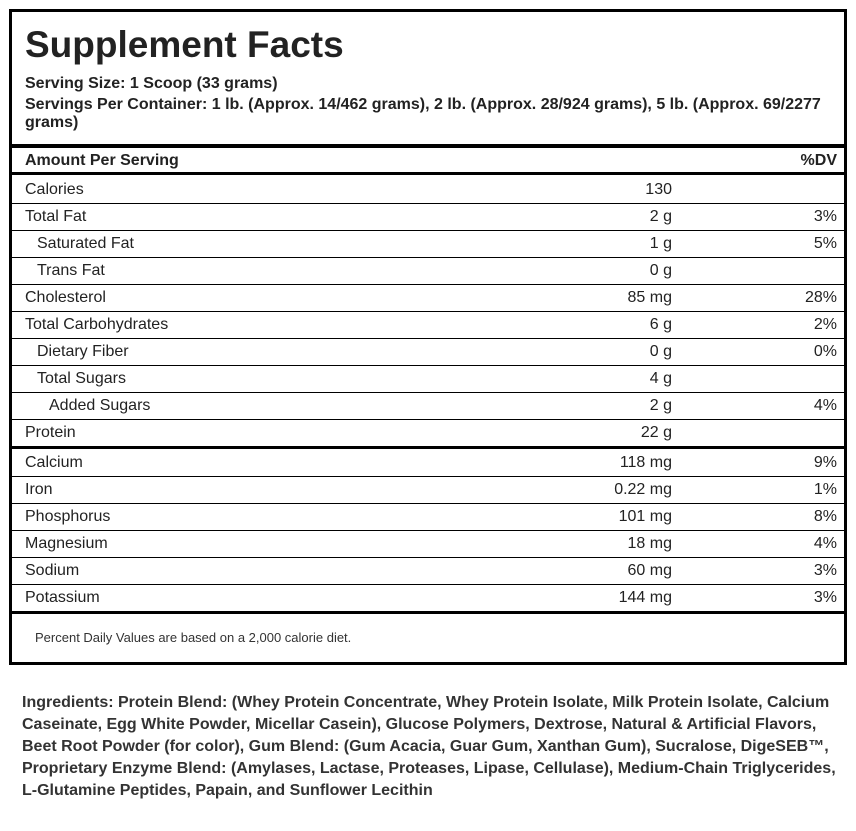  Describe the element at coordinates (428, 544) in the screenshot. I see `mineral-row-magnesium: Magnesium 18 mg 4%` at that location.